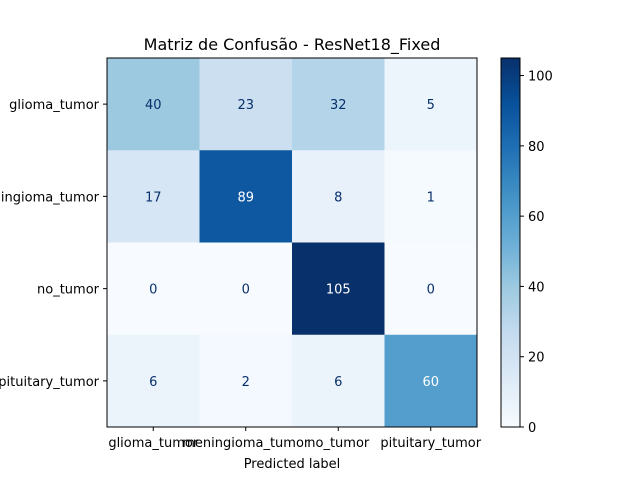 The width and height of the screenshot is (640, 480). Describe the element at coordinates (536, 253) in the screenshot. I see `colorbar-ticks: 0 20 40 60 80 100` at that location.